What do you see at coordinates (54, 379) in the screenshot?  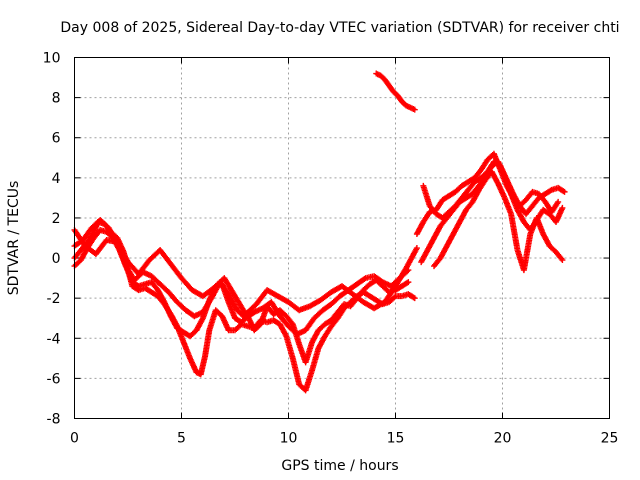 I see `y-tick-label: -6` at bounding box center [54, 379].